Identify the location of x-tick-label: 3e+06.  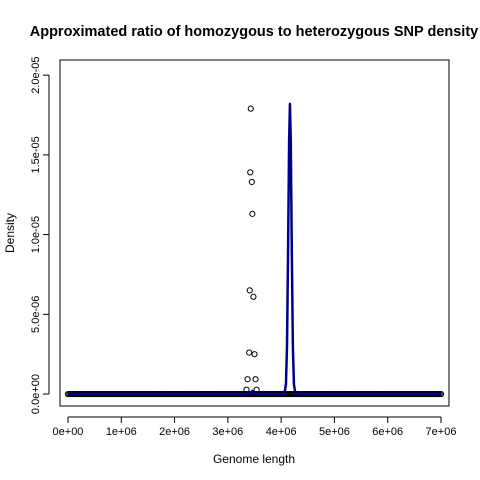
(227, 432).